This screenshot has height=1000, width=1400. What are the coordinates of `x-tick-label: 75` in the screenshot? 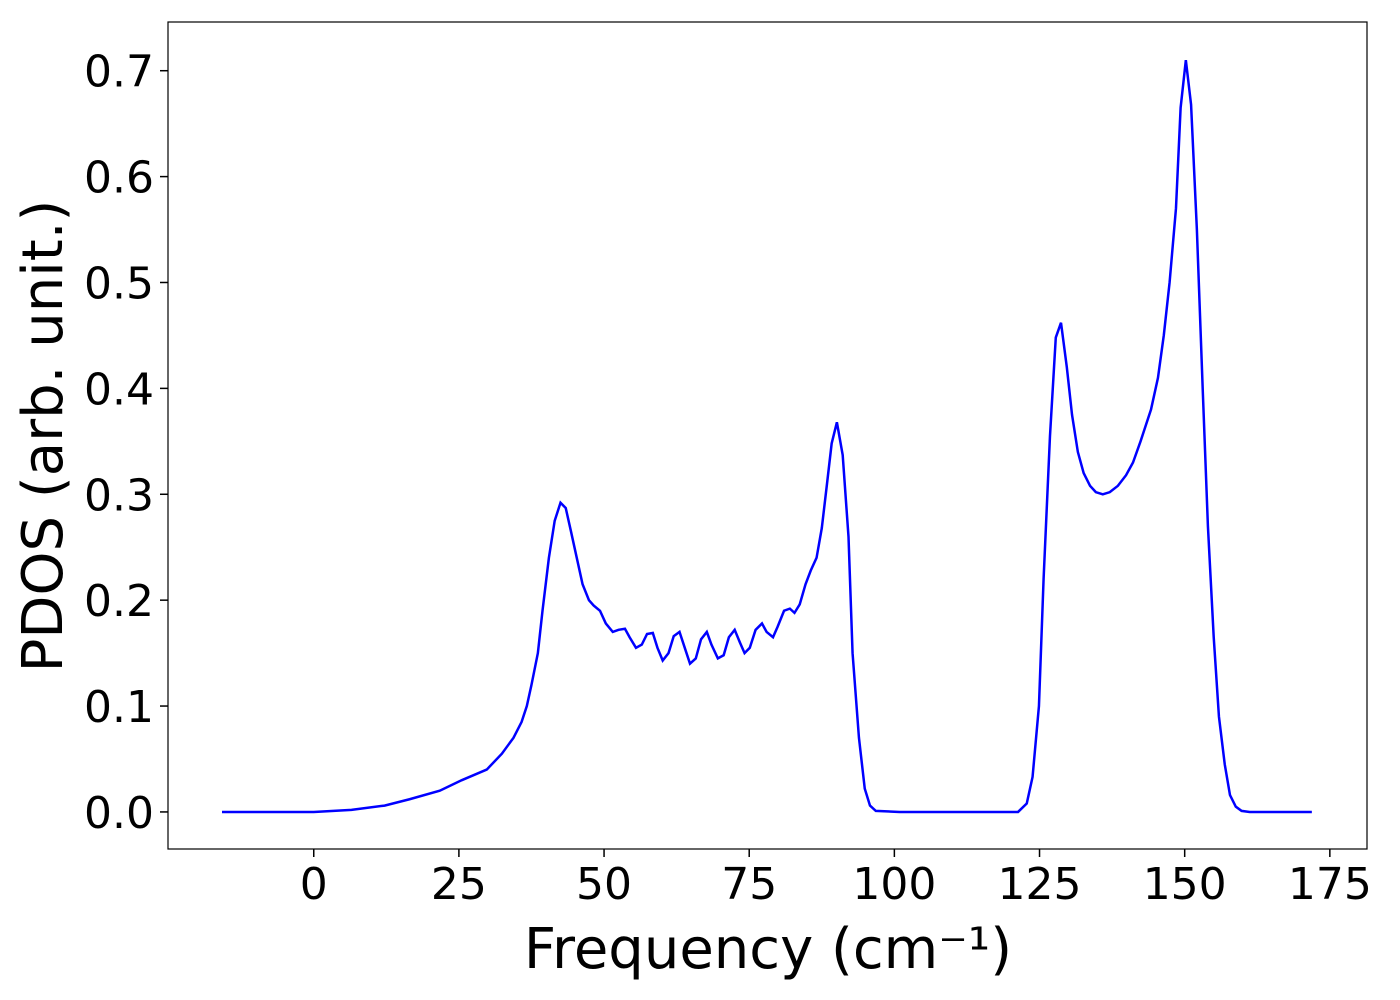 It's located at (749, 884).